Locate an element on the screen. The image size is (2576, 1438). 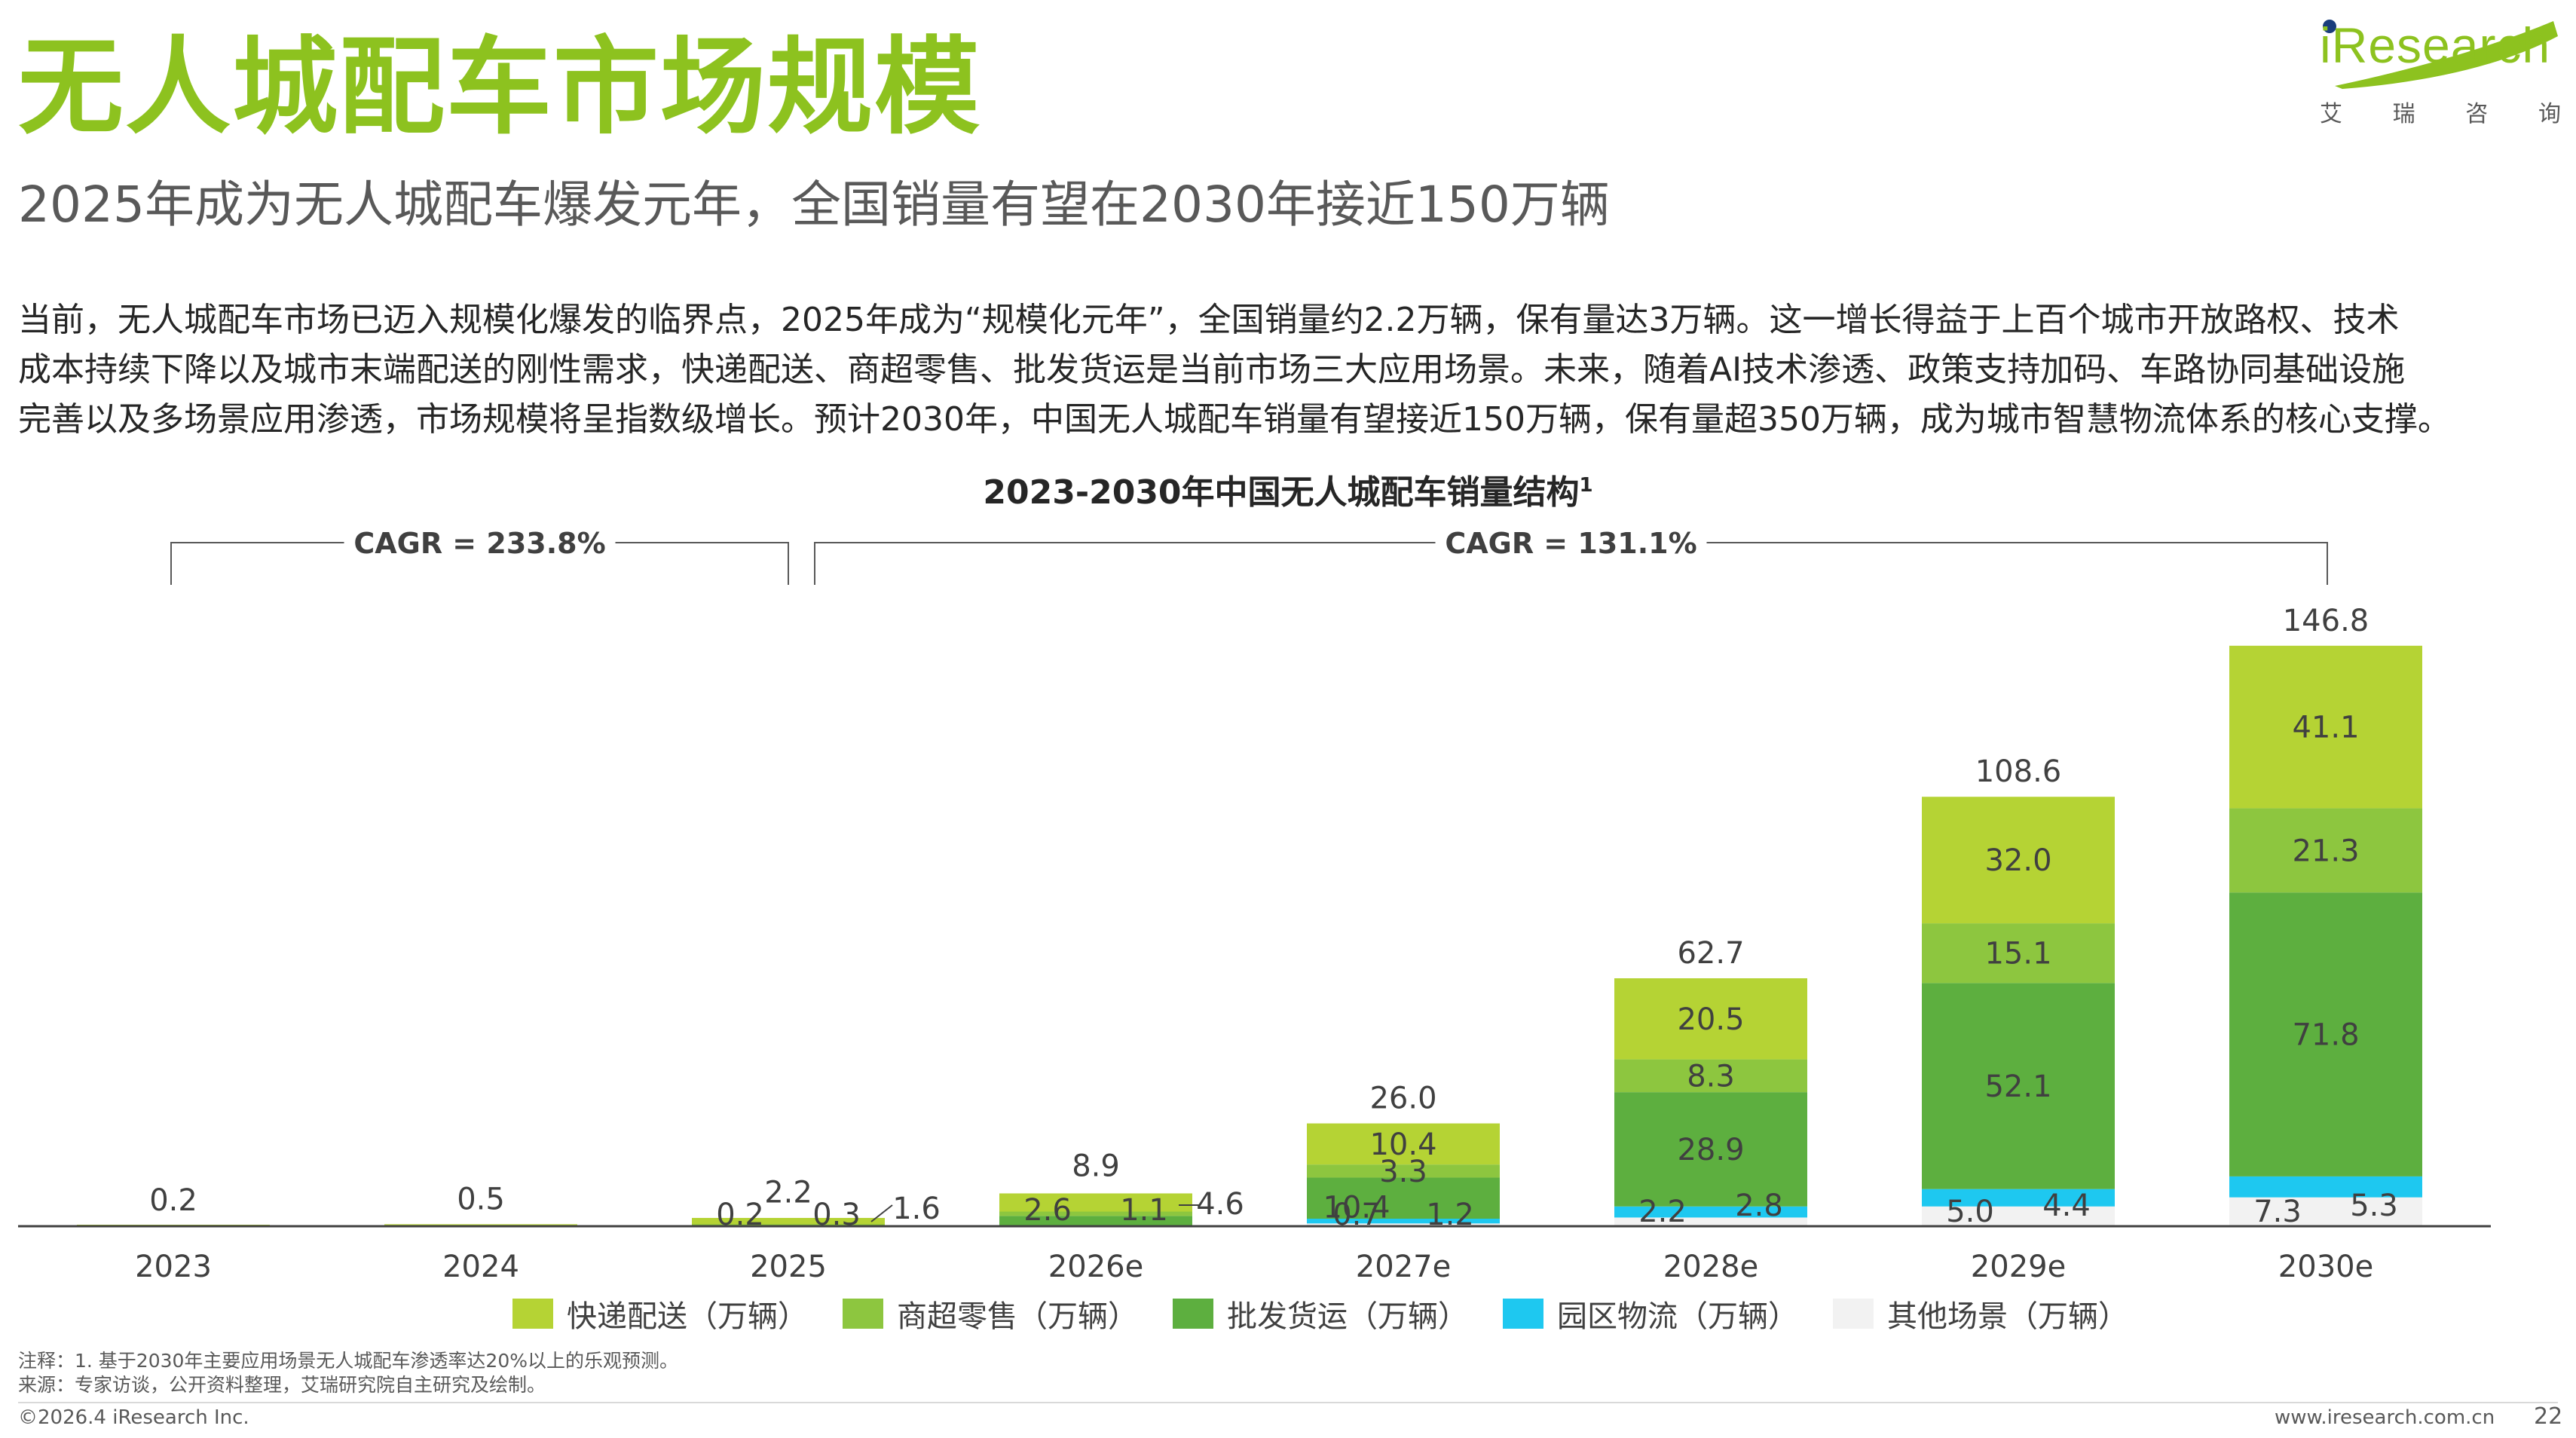
segment-label: 7.3 is located at coordinates (2277, 1212).